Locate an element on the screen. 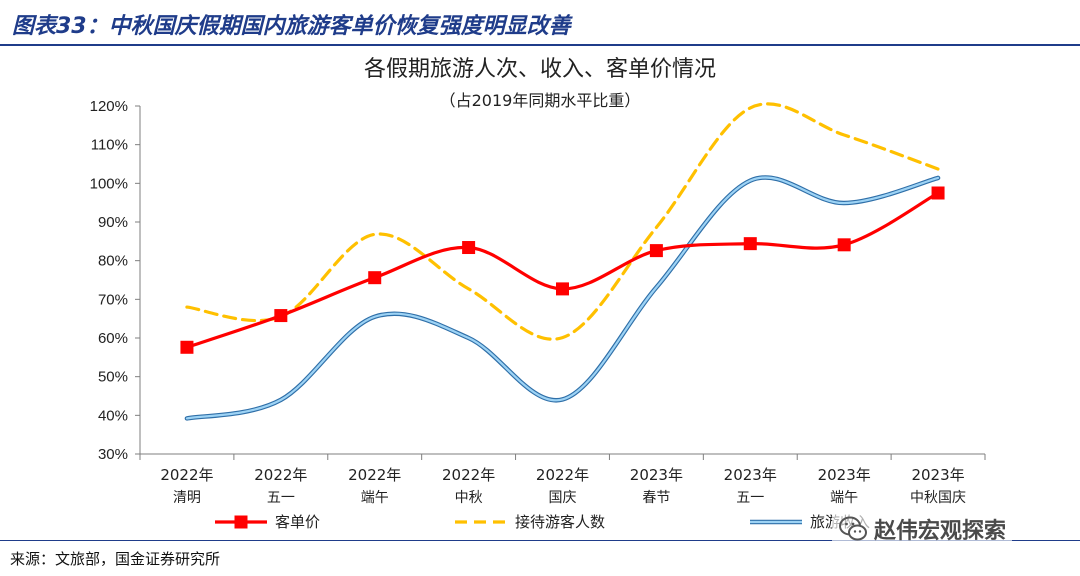 The image size is (1080, 576). wechat-icon is located at coordinates (853, 528).